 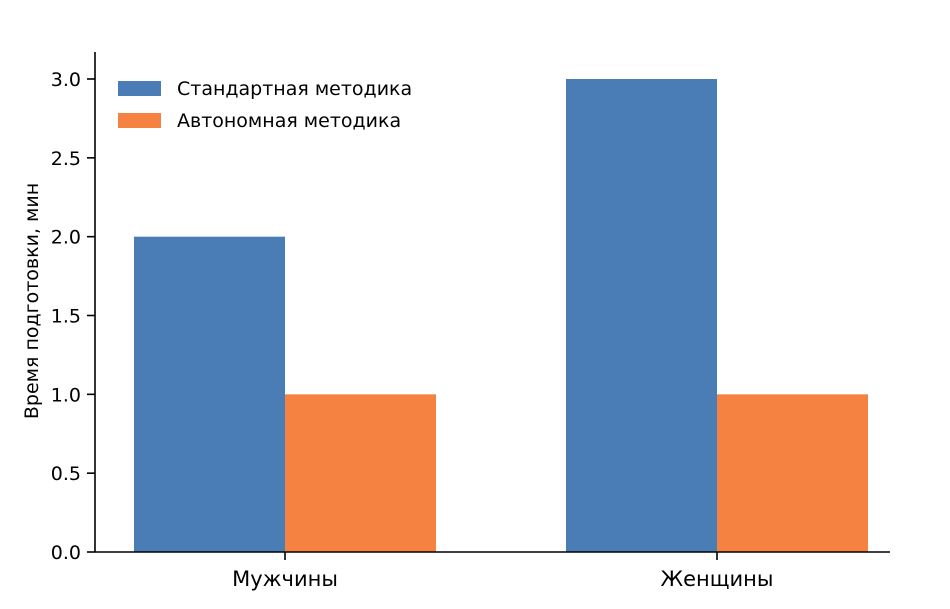 What do you see at coordinates (294, 89) in the screenshot?
I see `legend-label: Стандартная методика` at bounding box center [294, 89].